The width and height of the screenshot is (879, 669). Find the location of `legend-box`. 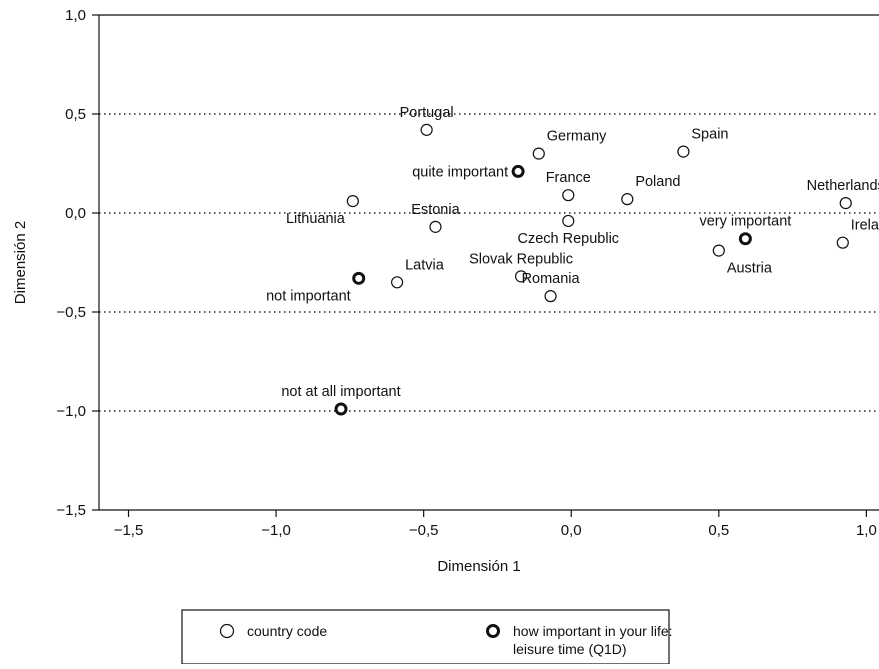

legend-box is located at coordinates (425, 637).